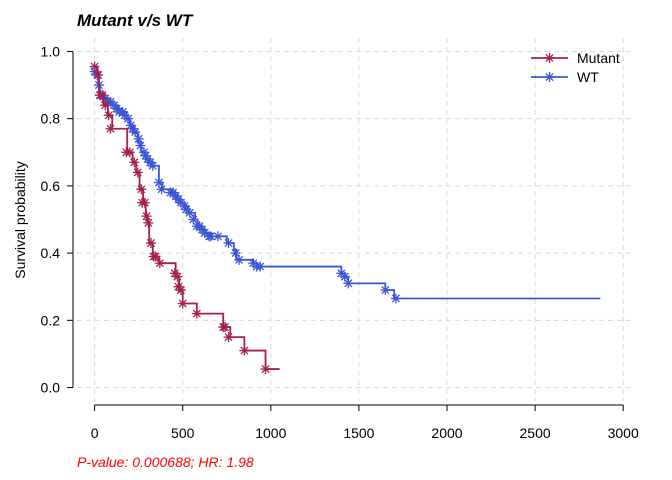 This screenshot has height=480, width=672. Describe the element at coordinates (51, 51) in the screenshot. I see `y-tick-label: 1.0` at that location.